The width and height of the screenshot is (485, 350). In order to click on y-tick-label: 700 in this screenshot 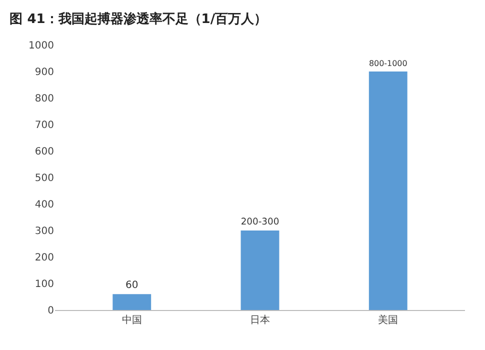, I will do `click(44, 125)`.